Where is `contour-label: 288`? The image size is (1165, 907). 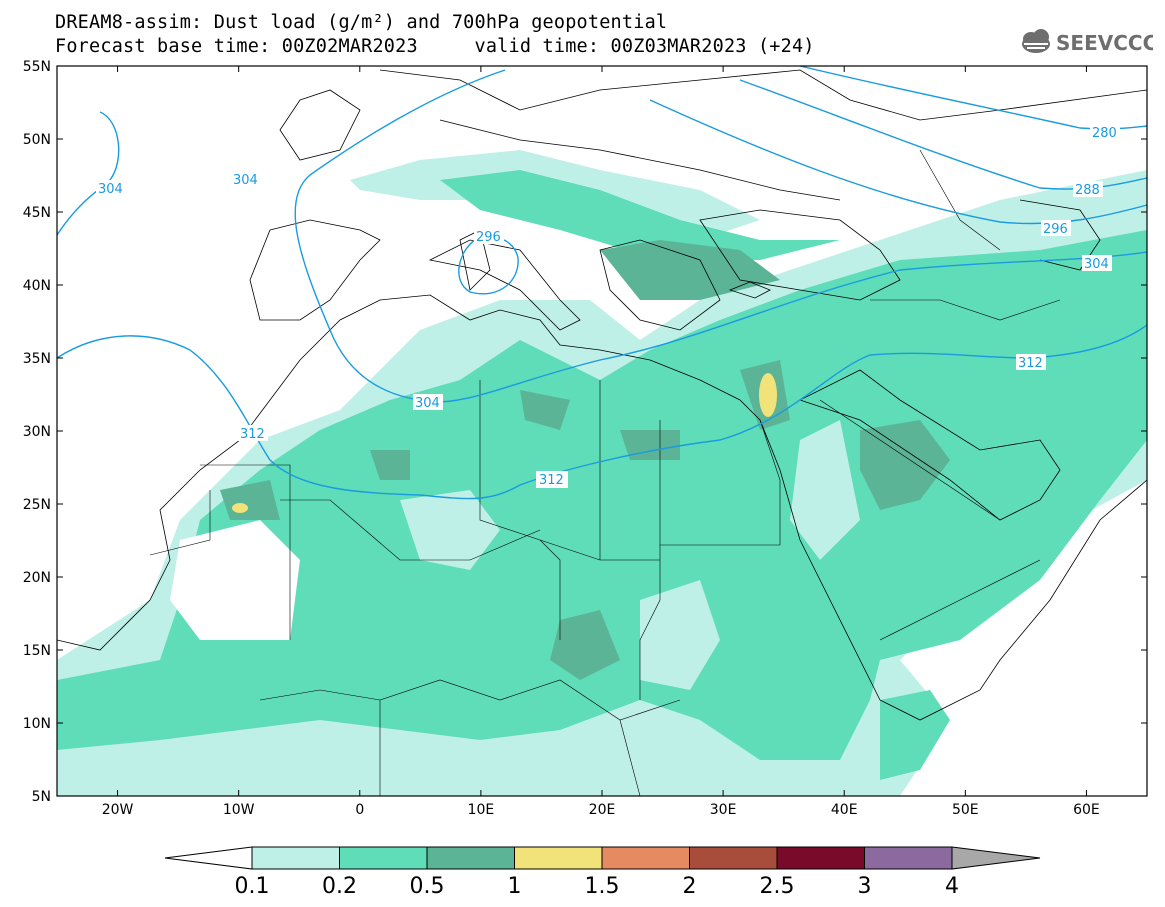
contour-label: 288 is located at coordinates (1087, 190).